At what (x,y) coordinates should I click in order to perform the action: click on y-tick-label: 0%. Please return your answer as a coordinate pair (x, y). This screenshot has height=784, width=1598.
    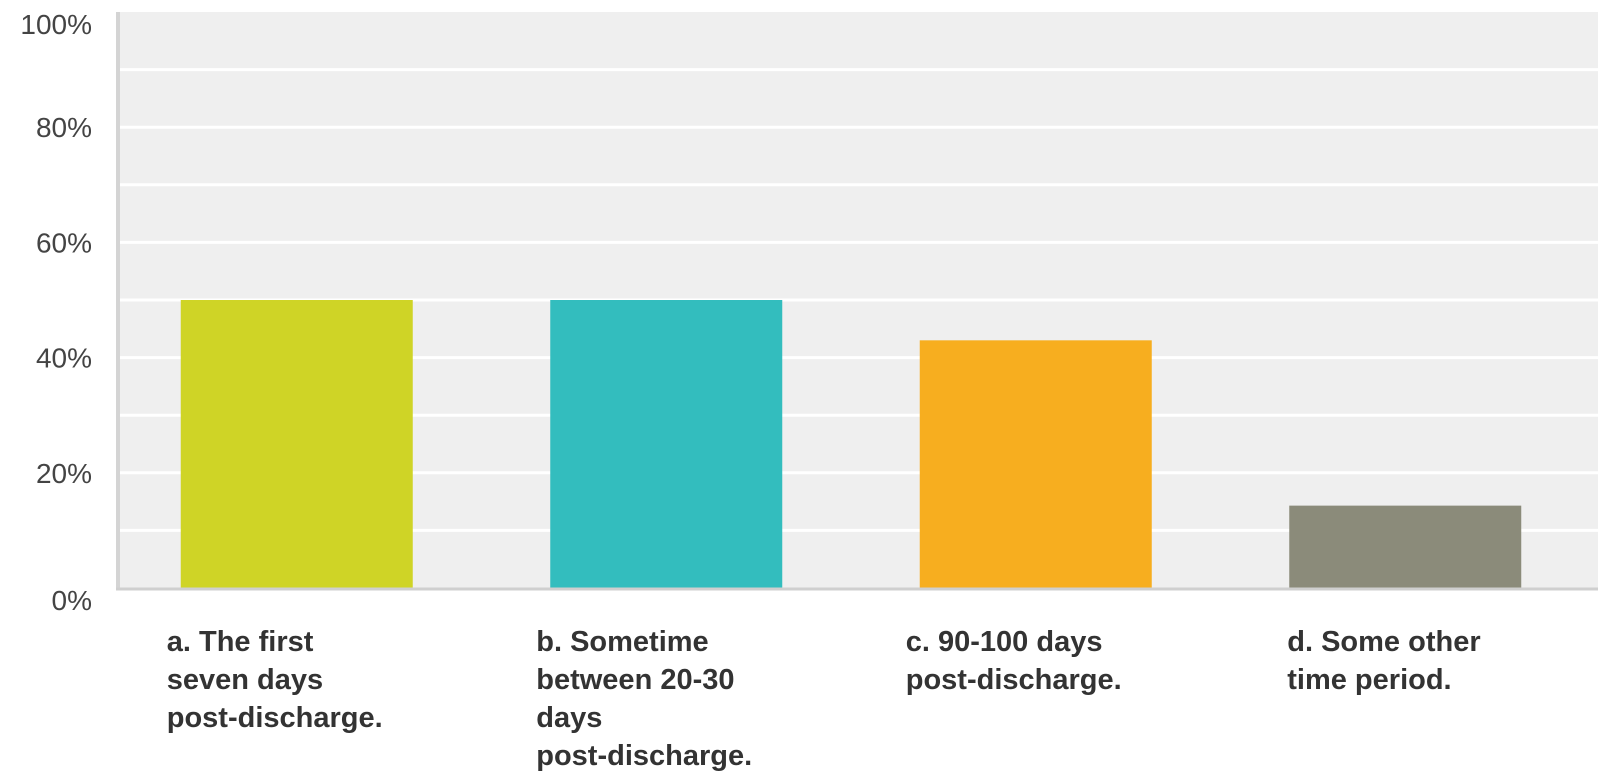
    Looking at the image, I should click on (72, 600).